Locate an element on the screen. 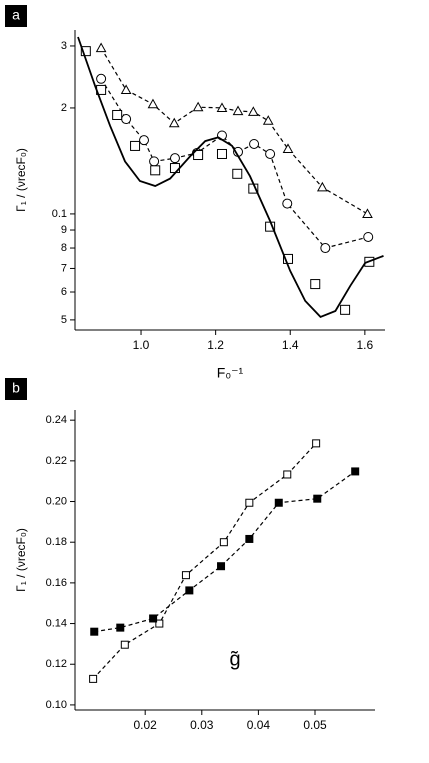 The width and height of the screenshot is (429, 763). y-tick-label: 0.12 is located at coordinates (56, 664).